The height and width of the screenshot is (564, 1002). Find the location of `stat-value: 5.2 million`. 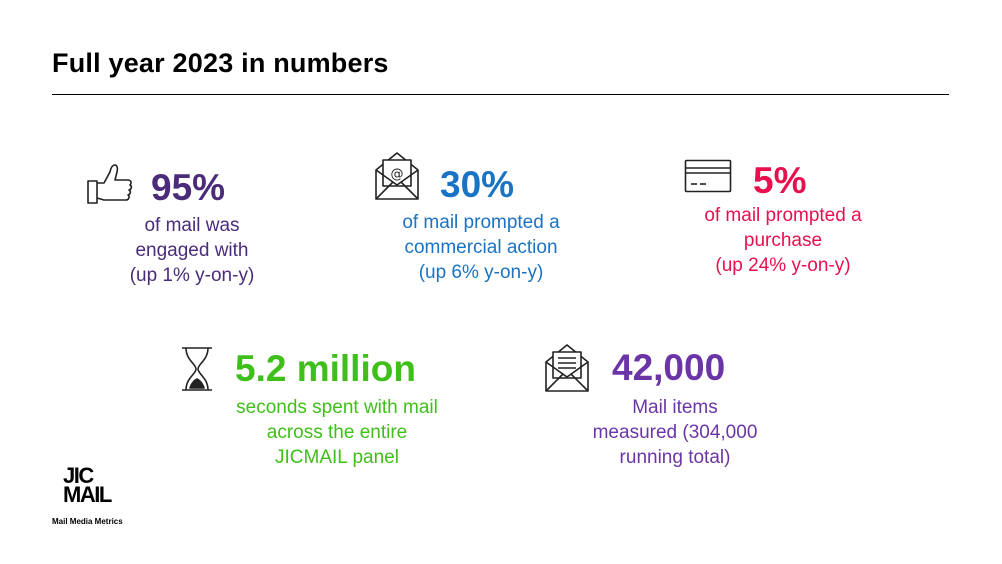

stat-value: 5.2 million is located at coordinates (325, 368).